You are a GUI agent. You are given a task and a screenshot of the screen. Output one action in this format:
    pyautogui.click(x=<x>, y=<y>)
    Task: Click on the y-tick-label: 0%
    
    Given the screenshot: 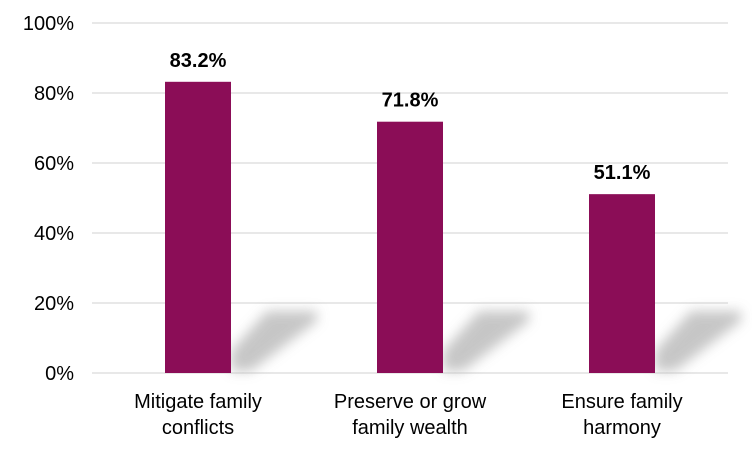 What is the action you would take?
    pyautogui.click(x=59, y=374)
    